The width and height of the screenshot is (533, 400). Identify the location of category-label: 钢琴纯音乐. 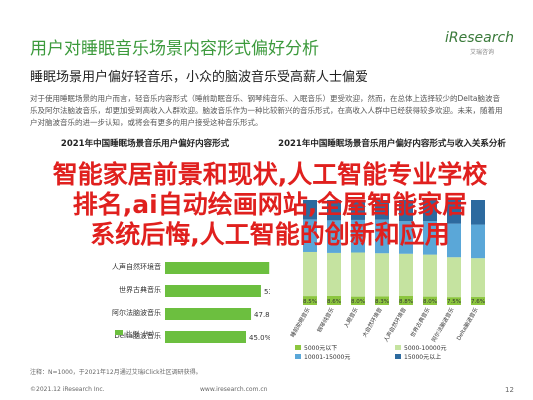
(325, 320).